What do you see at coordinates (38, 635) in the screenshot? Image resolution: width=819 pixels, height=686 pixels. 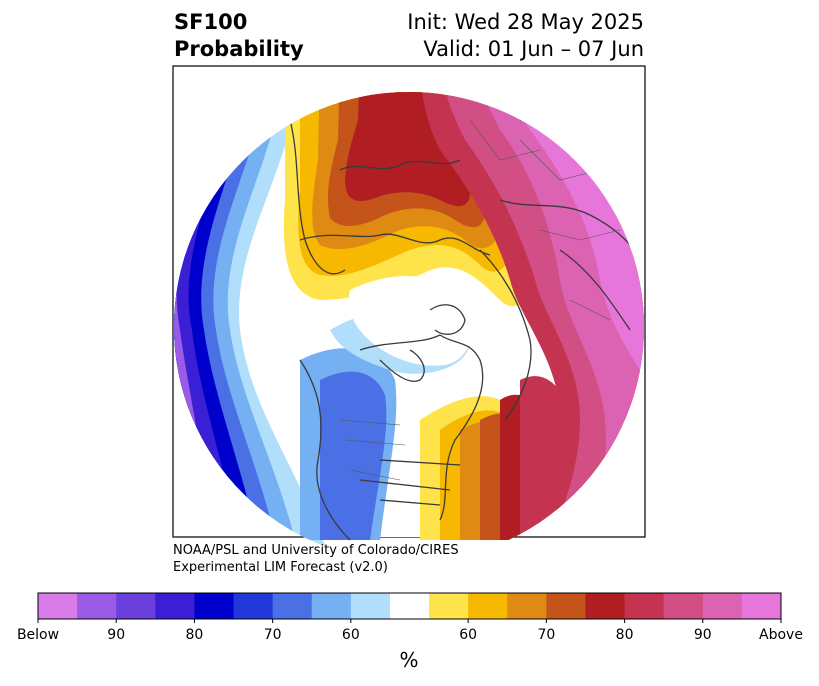 I see `colorbar-tick-label: Below` at bounding box center [38, 635].